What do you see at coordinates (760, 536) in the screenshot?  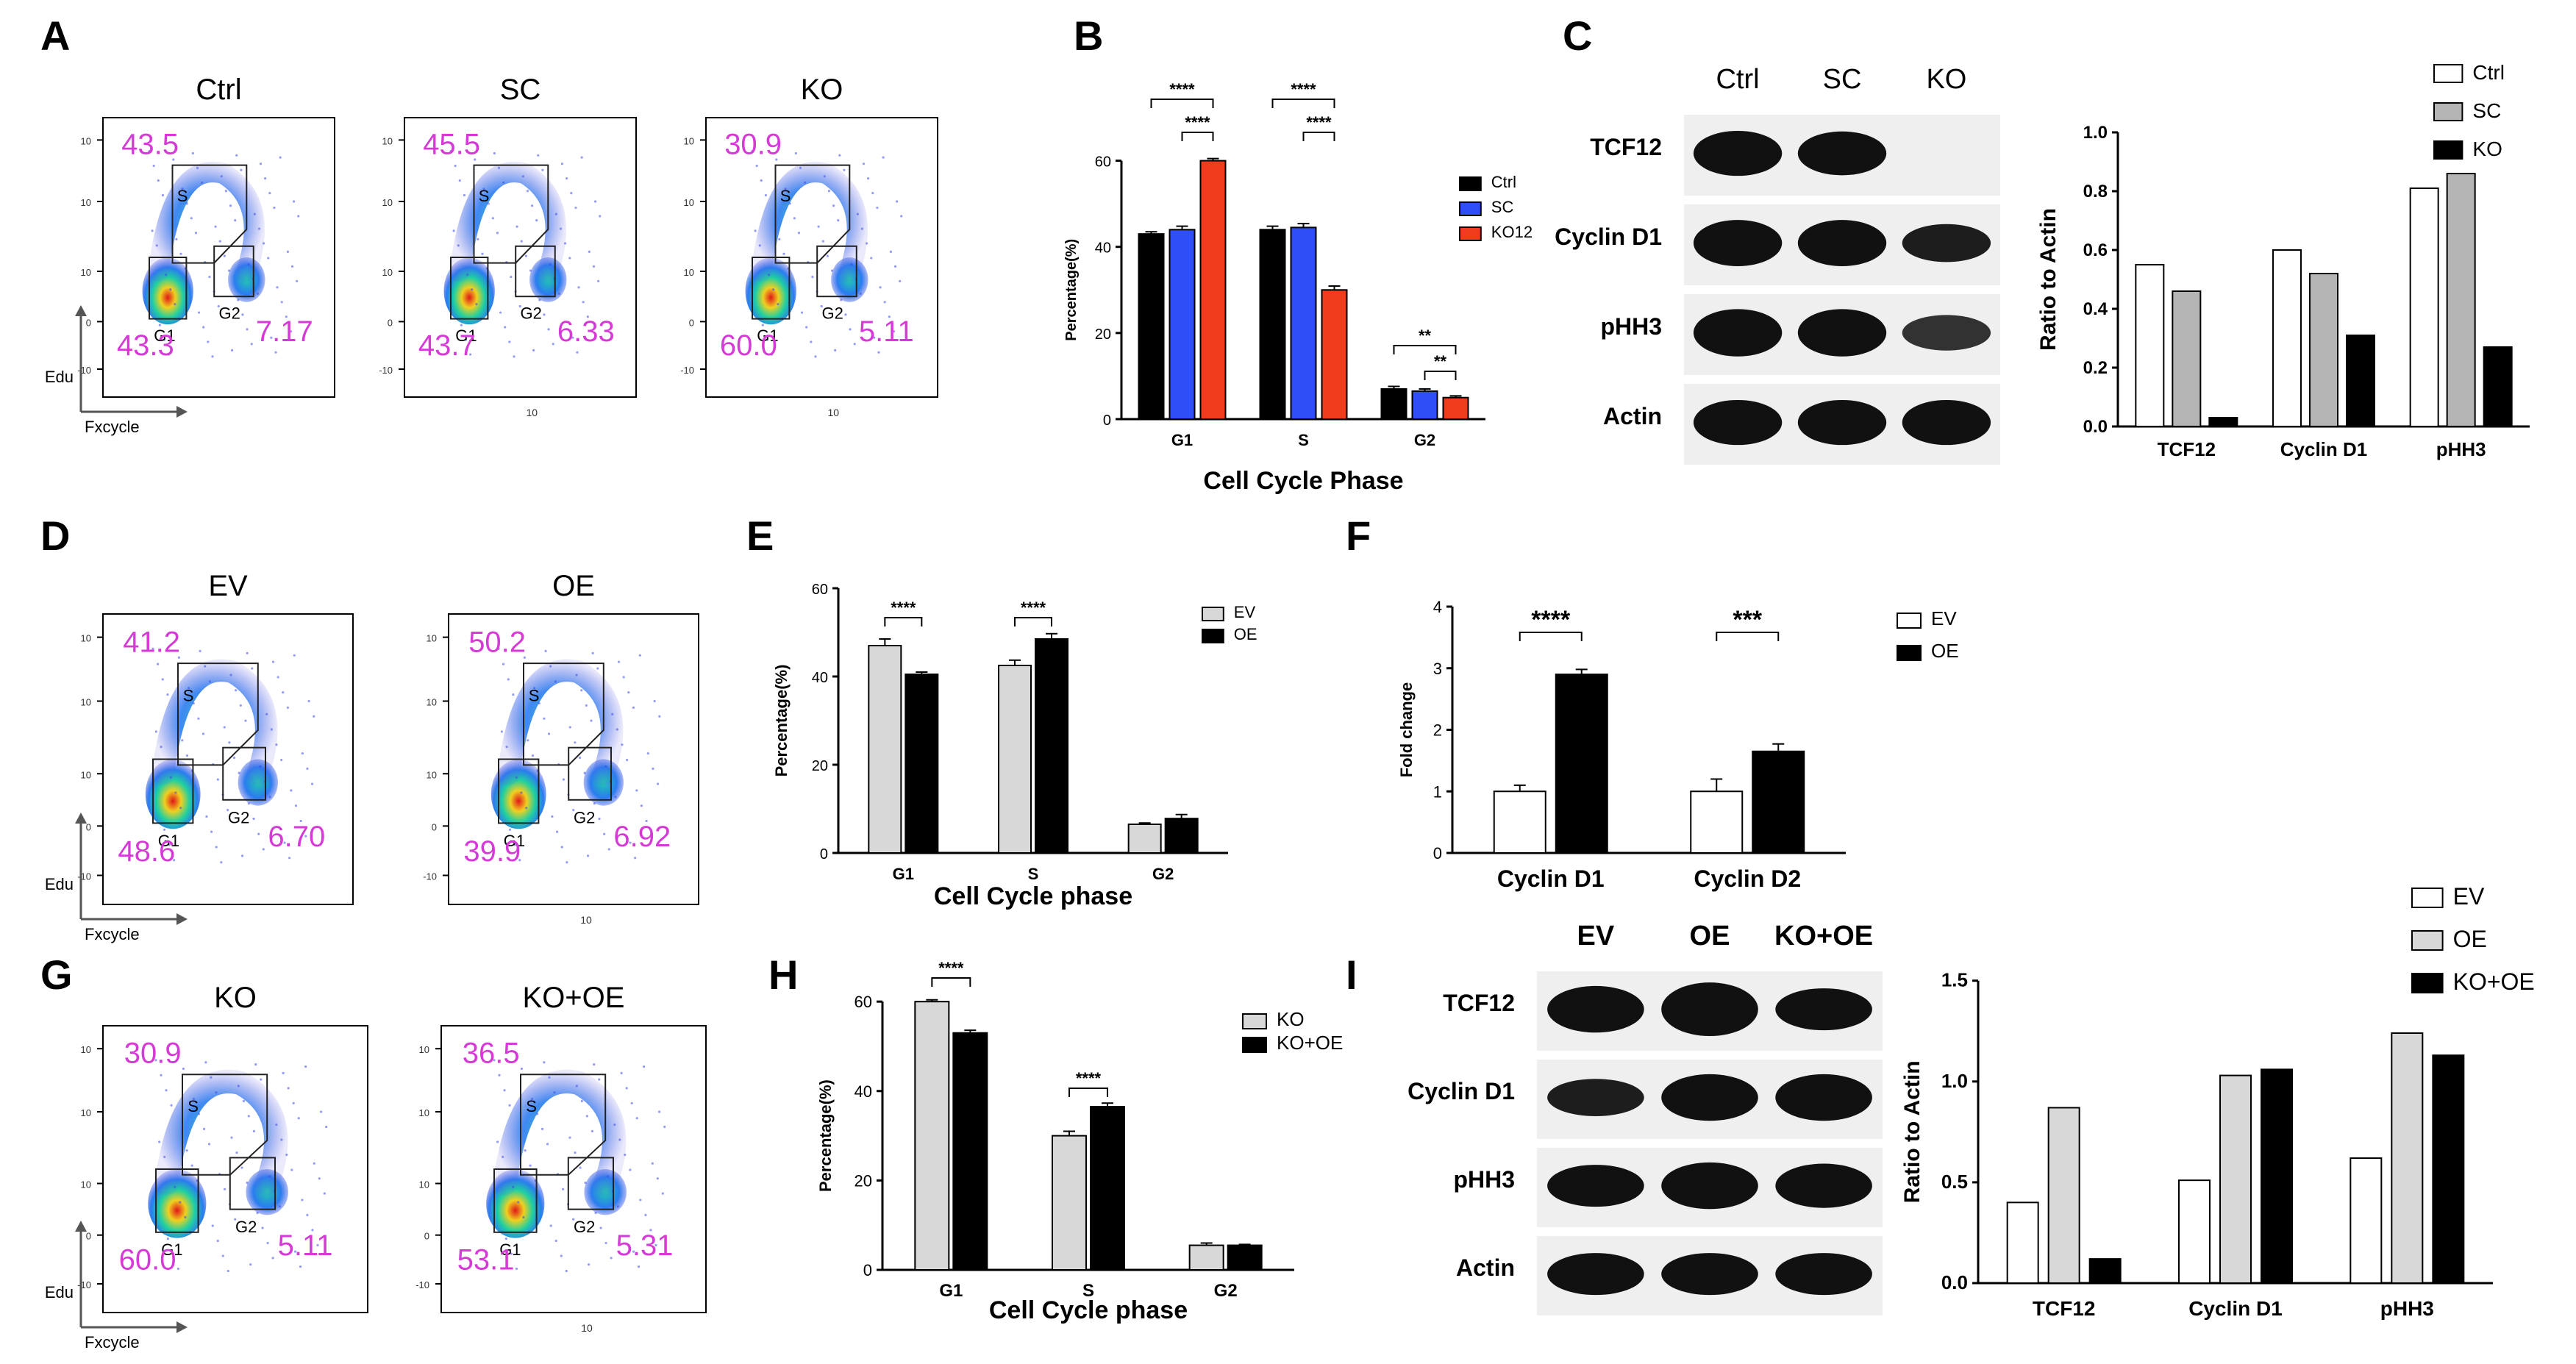 I see `panel-letter-e: E` at bounding box center [760, 536].